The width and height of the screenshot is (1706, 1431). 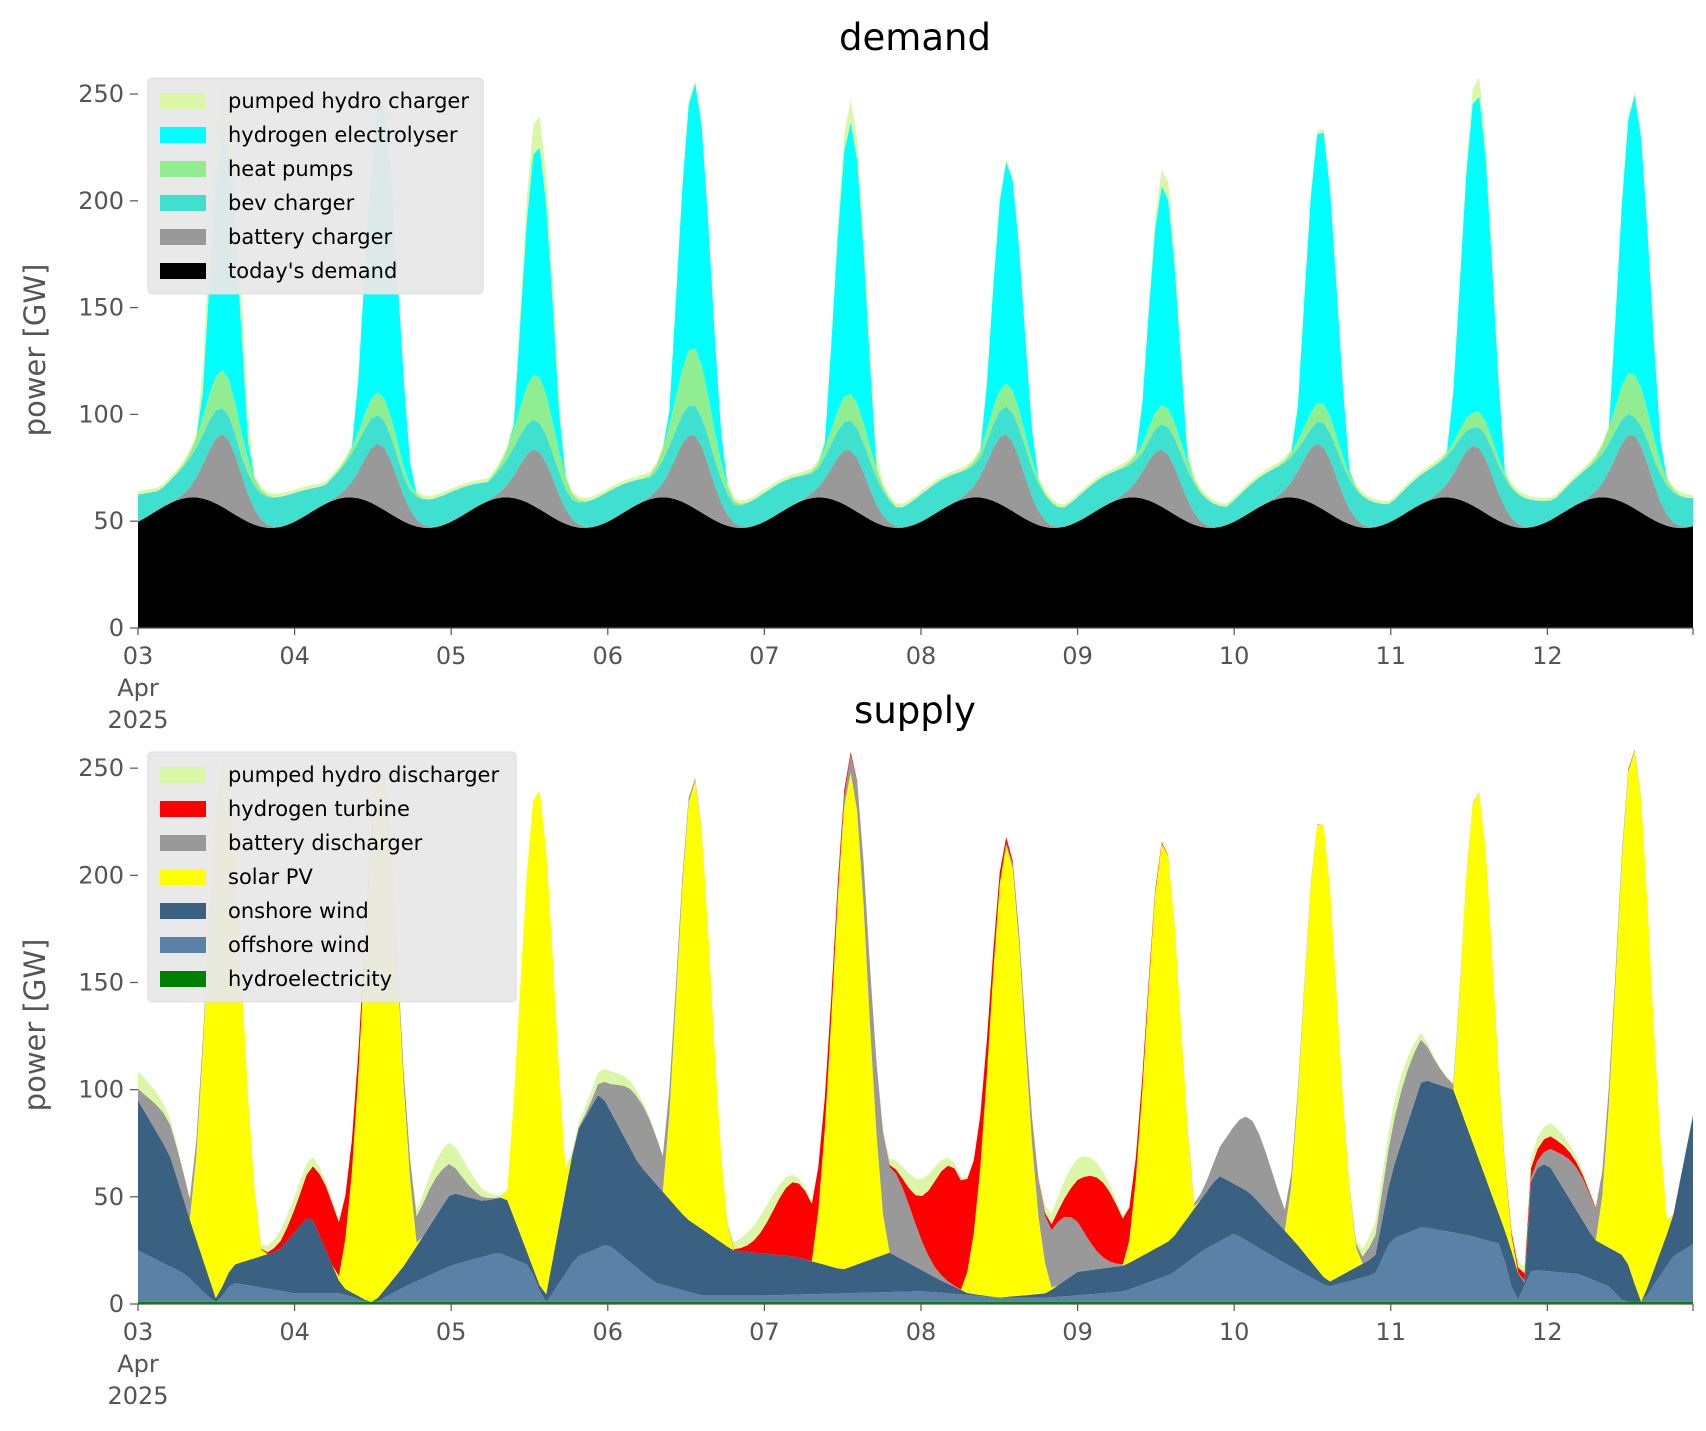 What do you see at coordinates (915, 562) in the screenshot?
I see `series-area-today-s-demand` at bounding box center [915, 562].